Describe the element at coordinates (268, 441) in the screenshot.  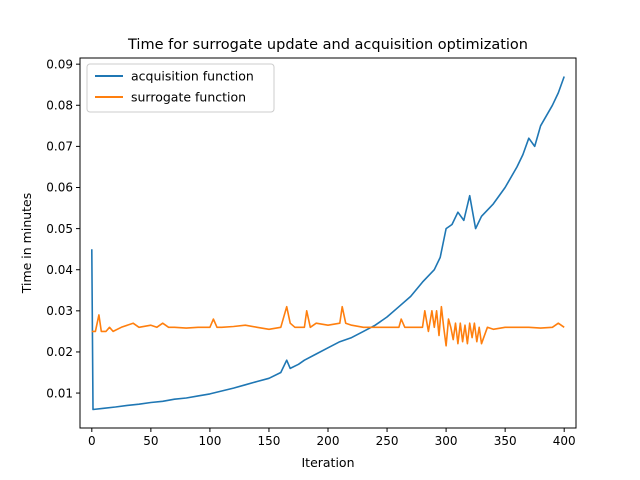
I see `x-tick-label: 150` at that location.